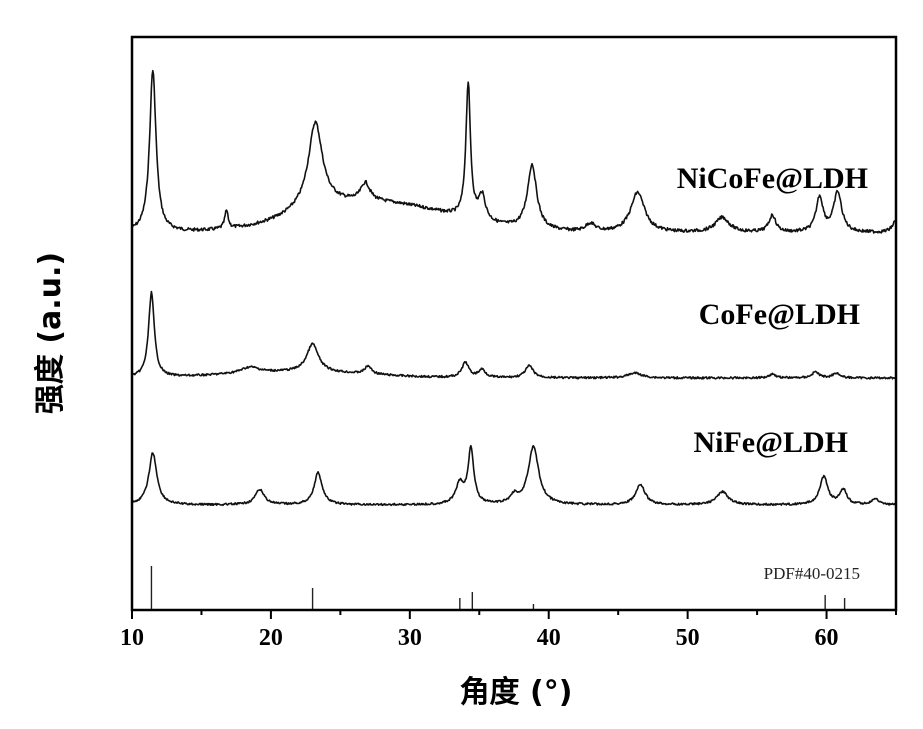 This screenshot has width=923, height=729. I want to click on x-tick-label: 30, so click(410, 638).